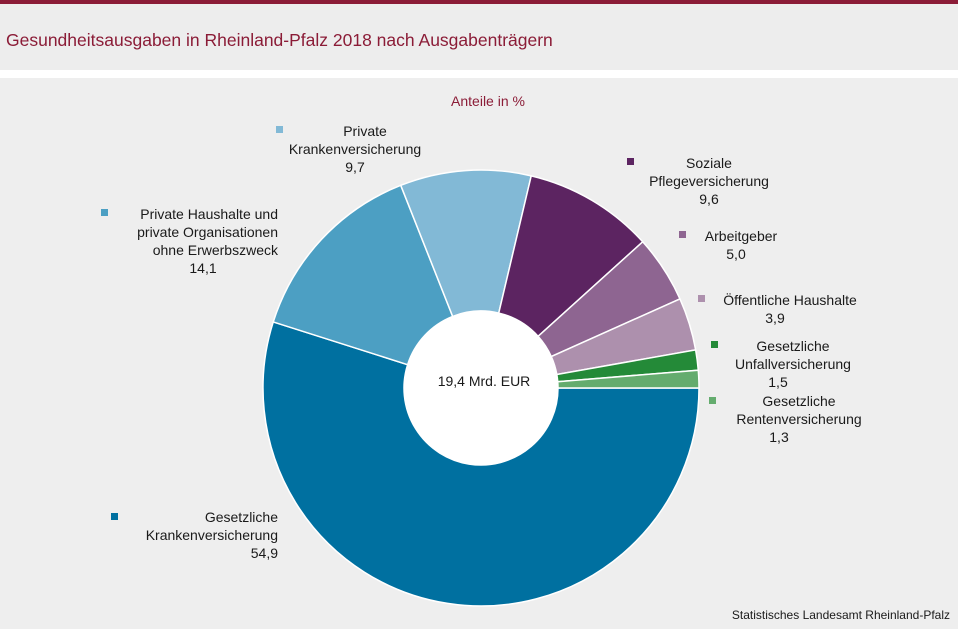  I want to click on label-unfallversicherung: Gesetzliche Unfallversicherung 1,5, so click(793, 364).